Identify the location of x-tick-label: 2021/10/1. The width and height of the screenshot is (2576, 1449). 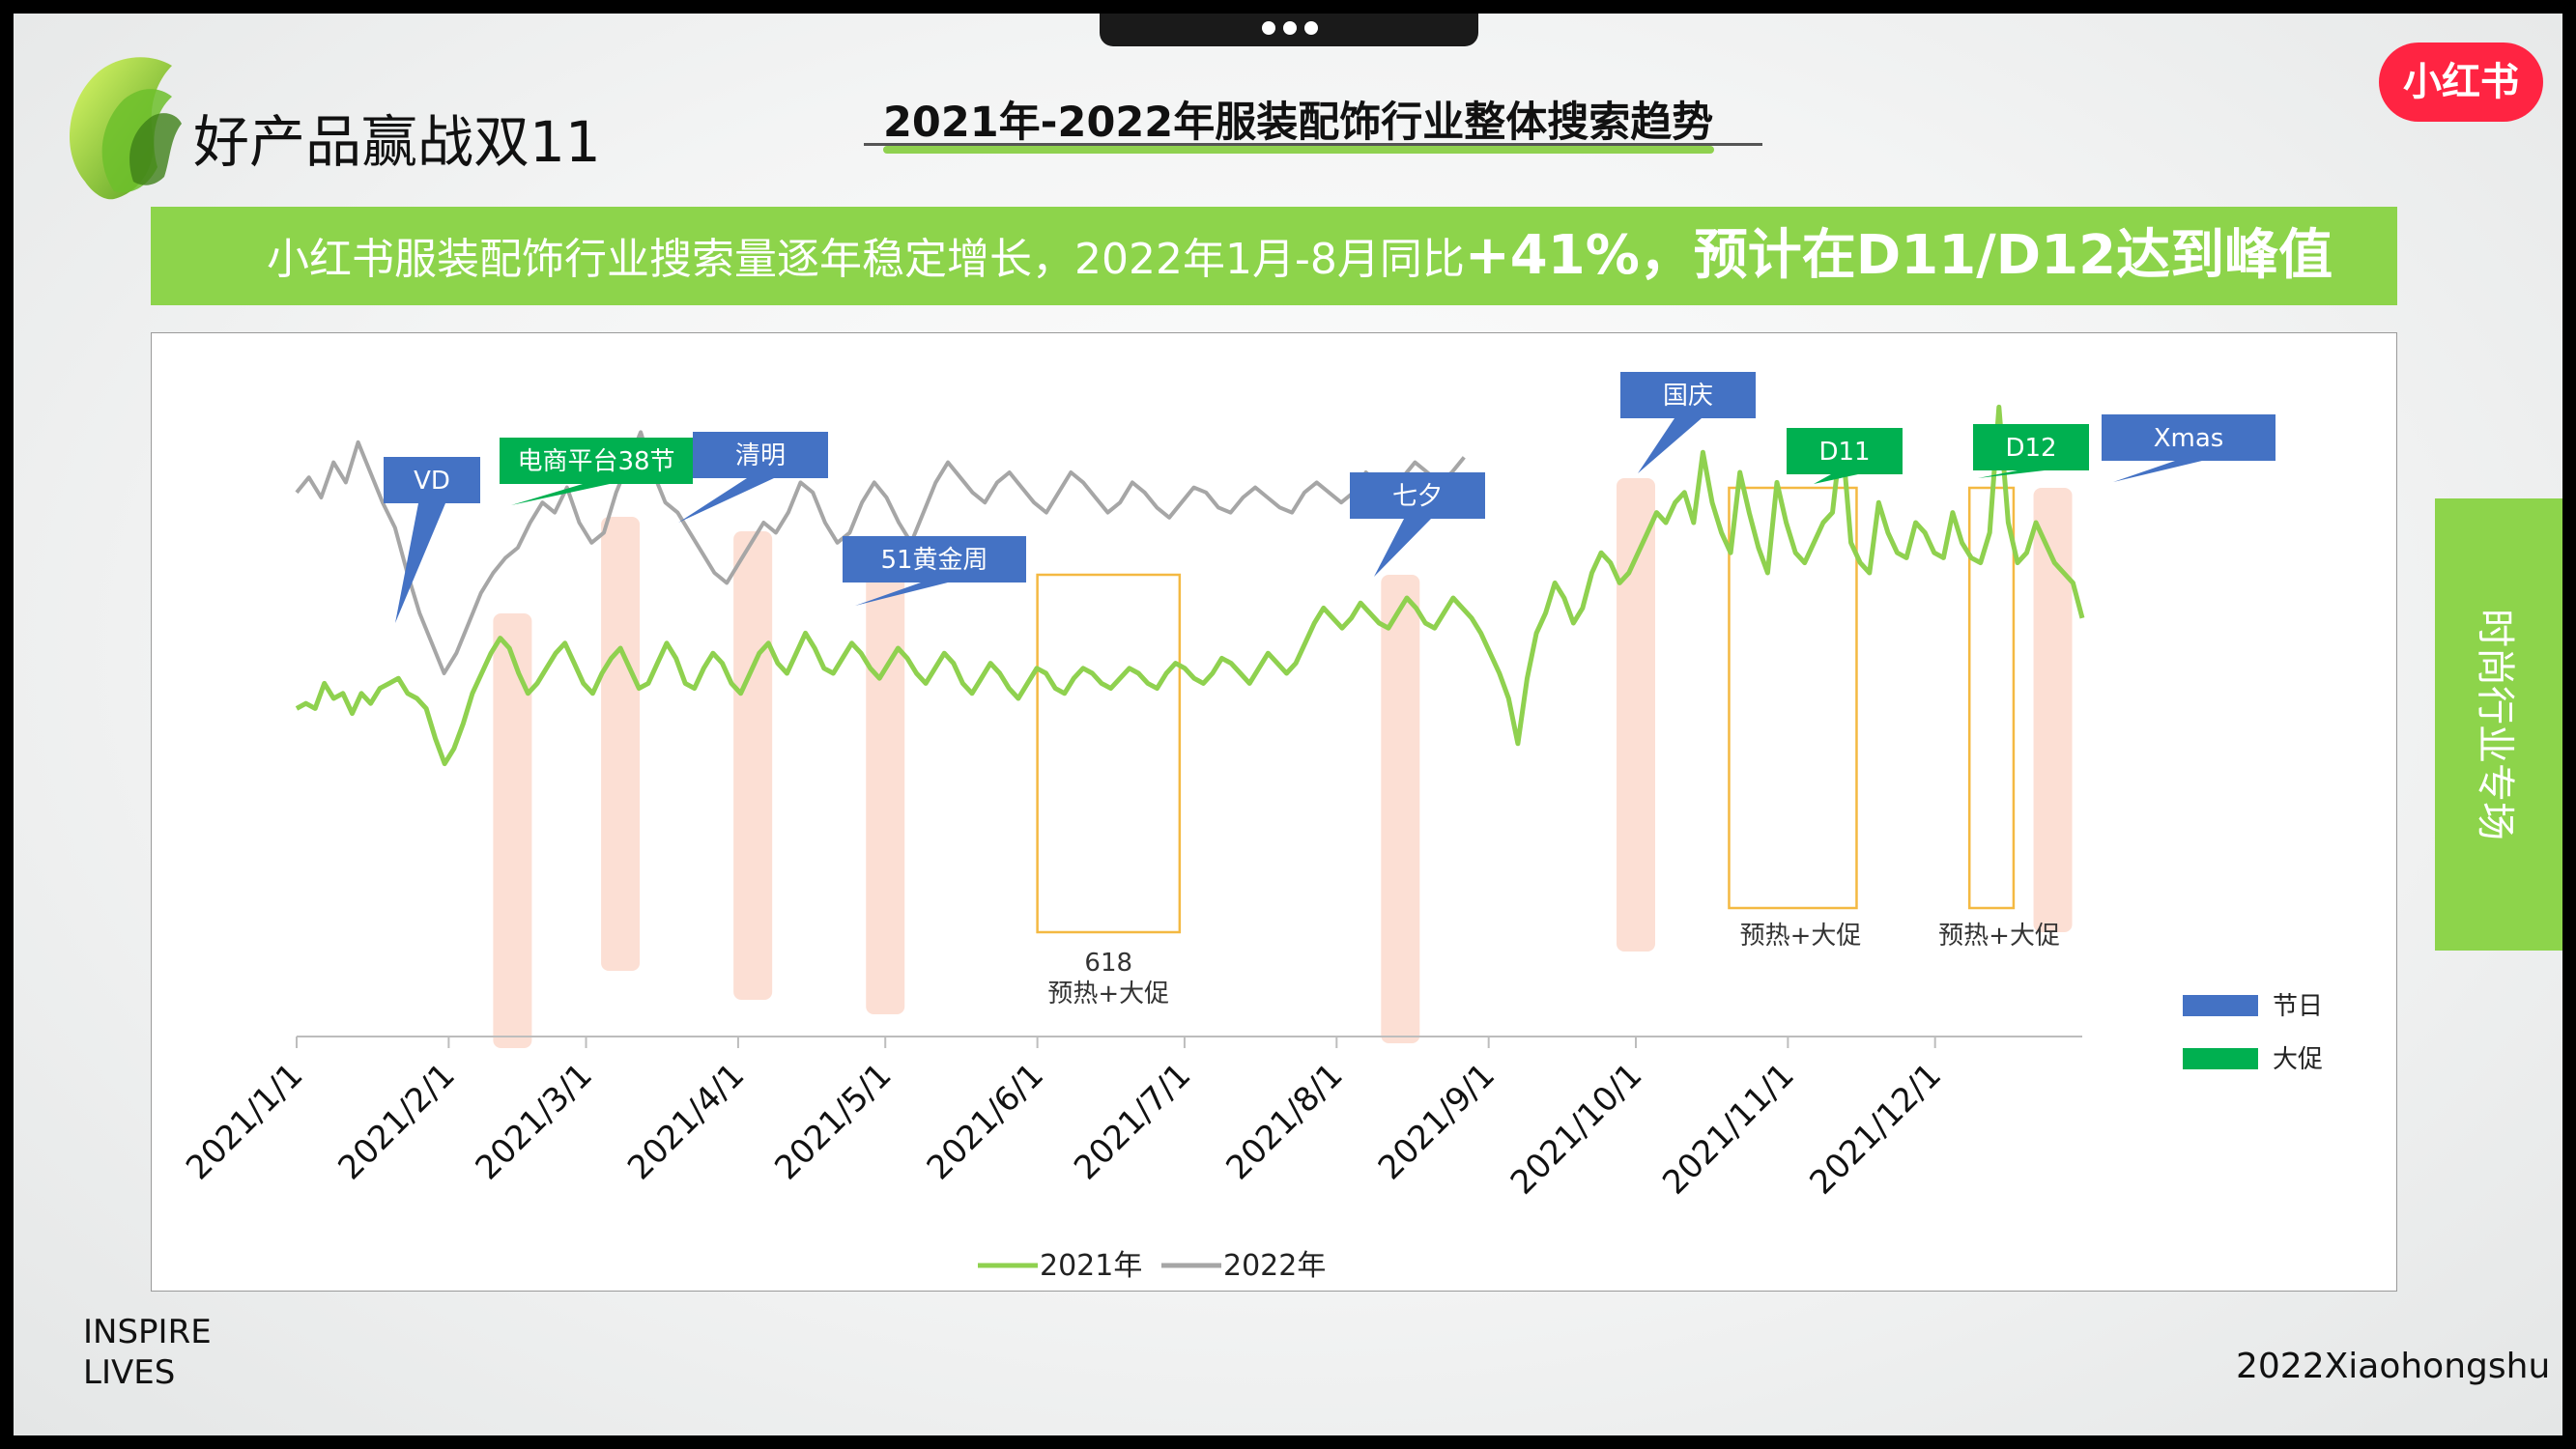
(1577, 1129).